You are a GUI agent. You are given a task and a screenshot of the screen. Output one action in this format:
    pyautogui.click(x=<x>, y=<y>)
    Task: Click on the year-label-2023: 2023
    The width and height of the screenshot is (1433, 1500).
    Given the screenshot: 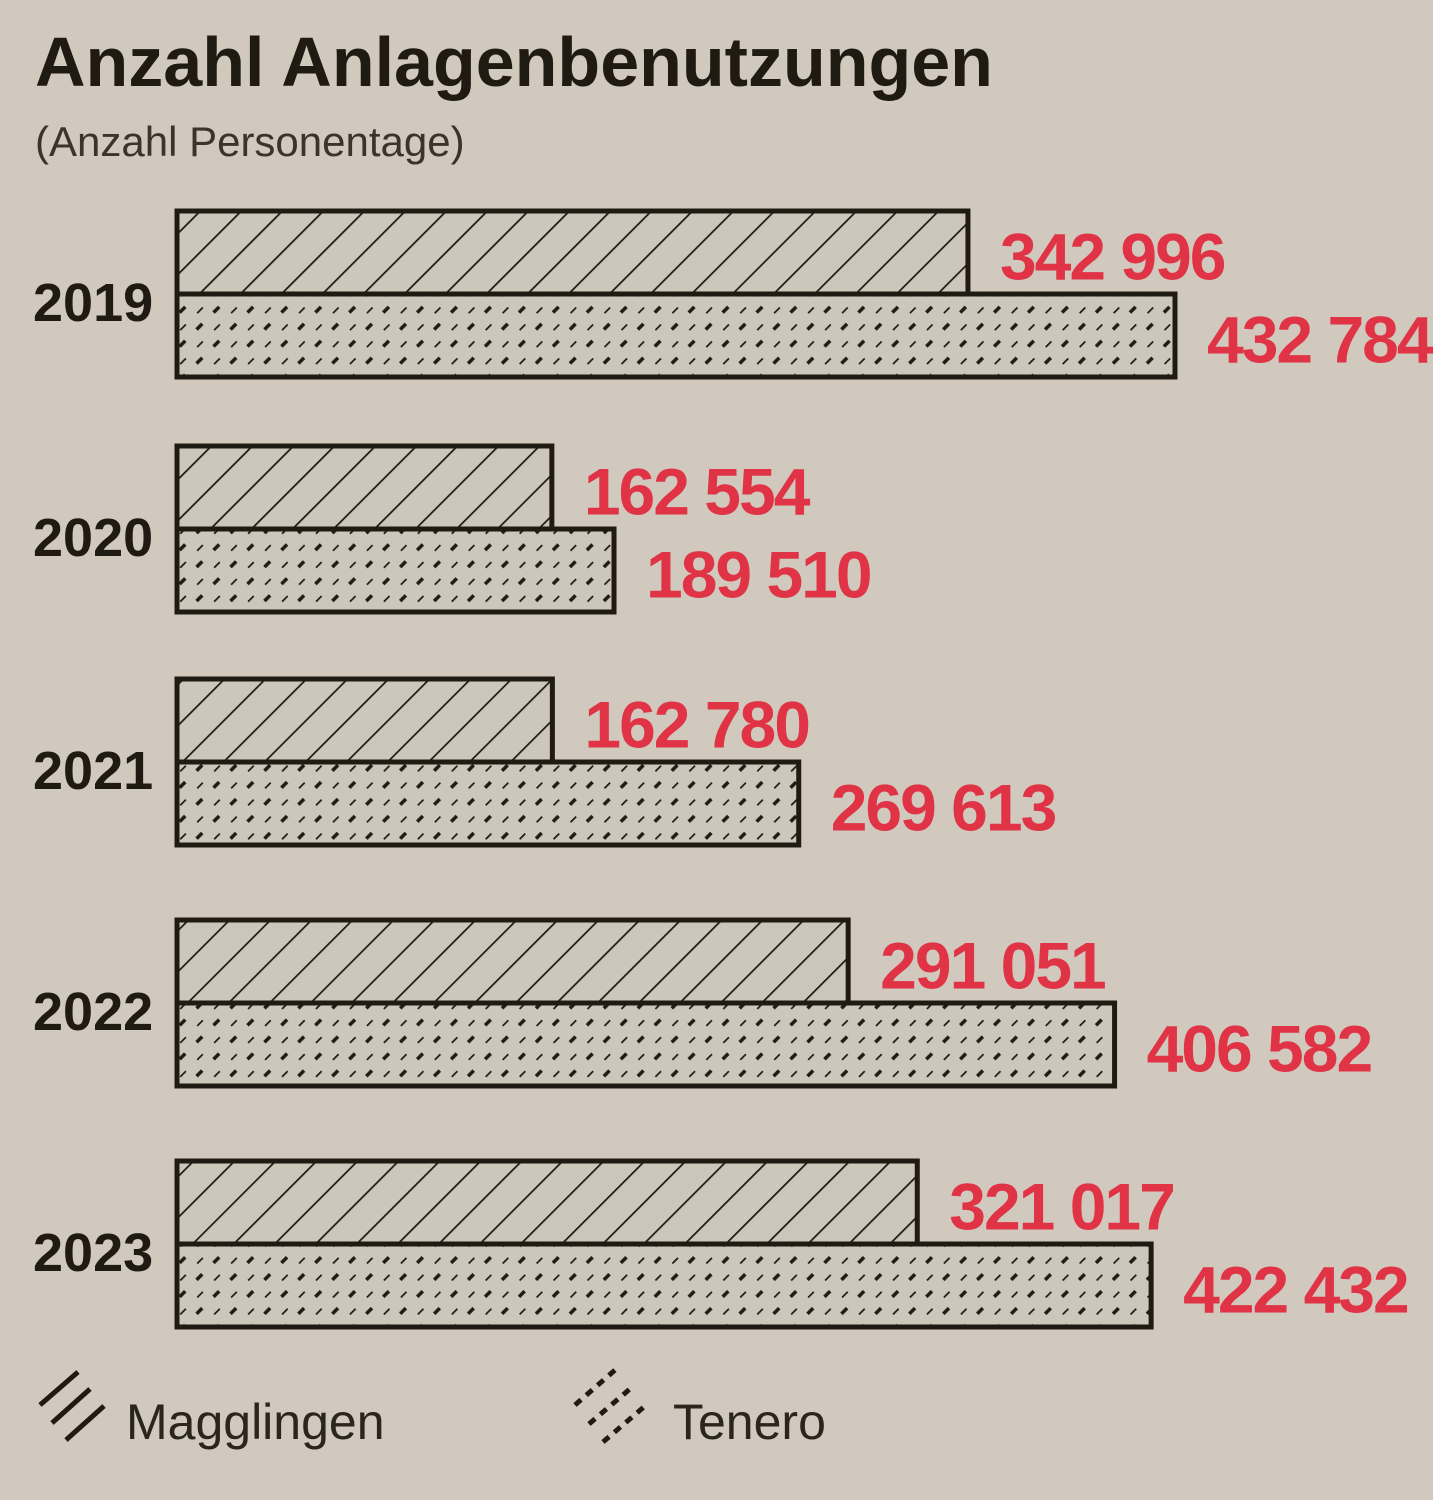 What is the action you would take?
    pyautogui.click(x=93, y=1253)
    